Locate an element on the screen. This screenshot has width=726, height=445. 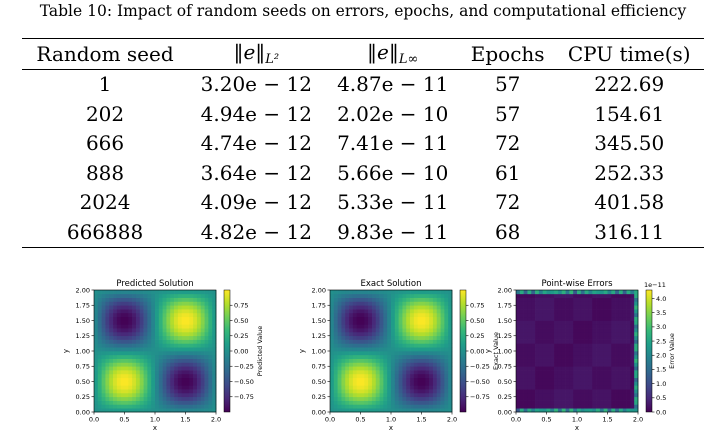
cell-seed: 1 is located at coordinates (105, 84).